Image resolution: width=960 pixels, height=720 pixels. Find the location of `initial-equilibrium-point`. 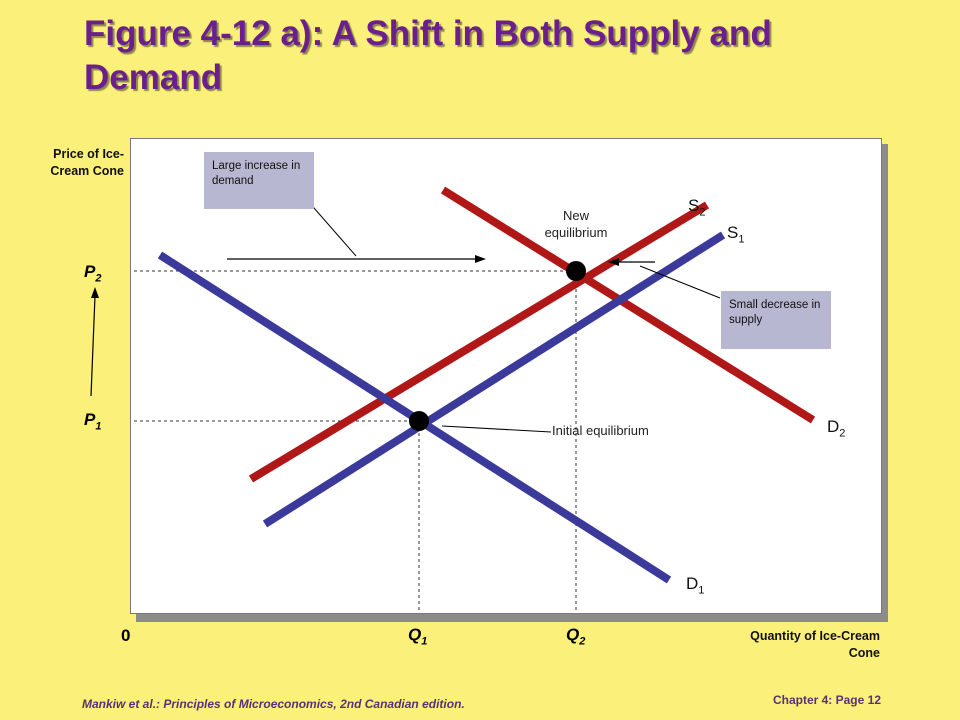

initial-equilibrium-point is located at coordinates (419, 421).